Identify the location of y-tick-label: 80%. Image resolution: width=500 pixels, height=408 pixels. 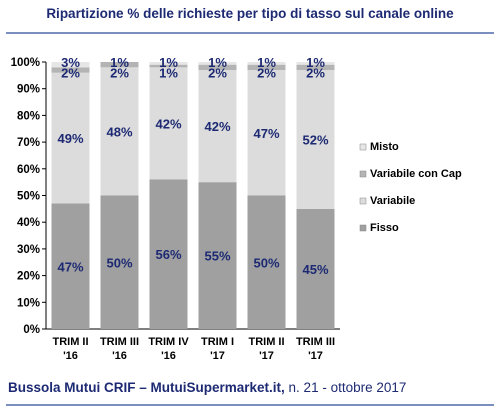
(28, 116).